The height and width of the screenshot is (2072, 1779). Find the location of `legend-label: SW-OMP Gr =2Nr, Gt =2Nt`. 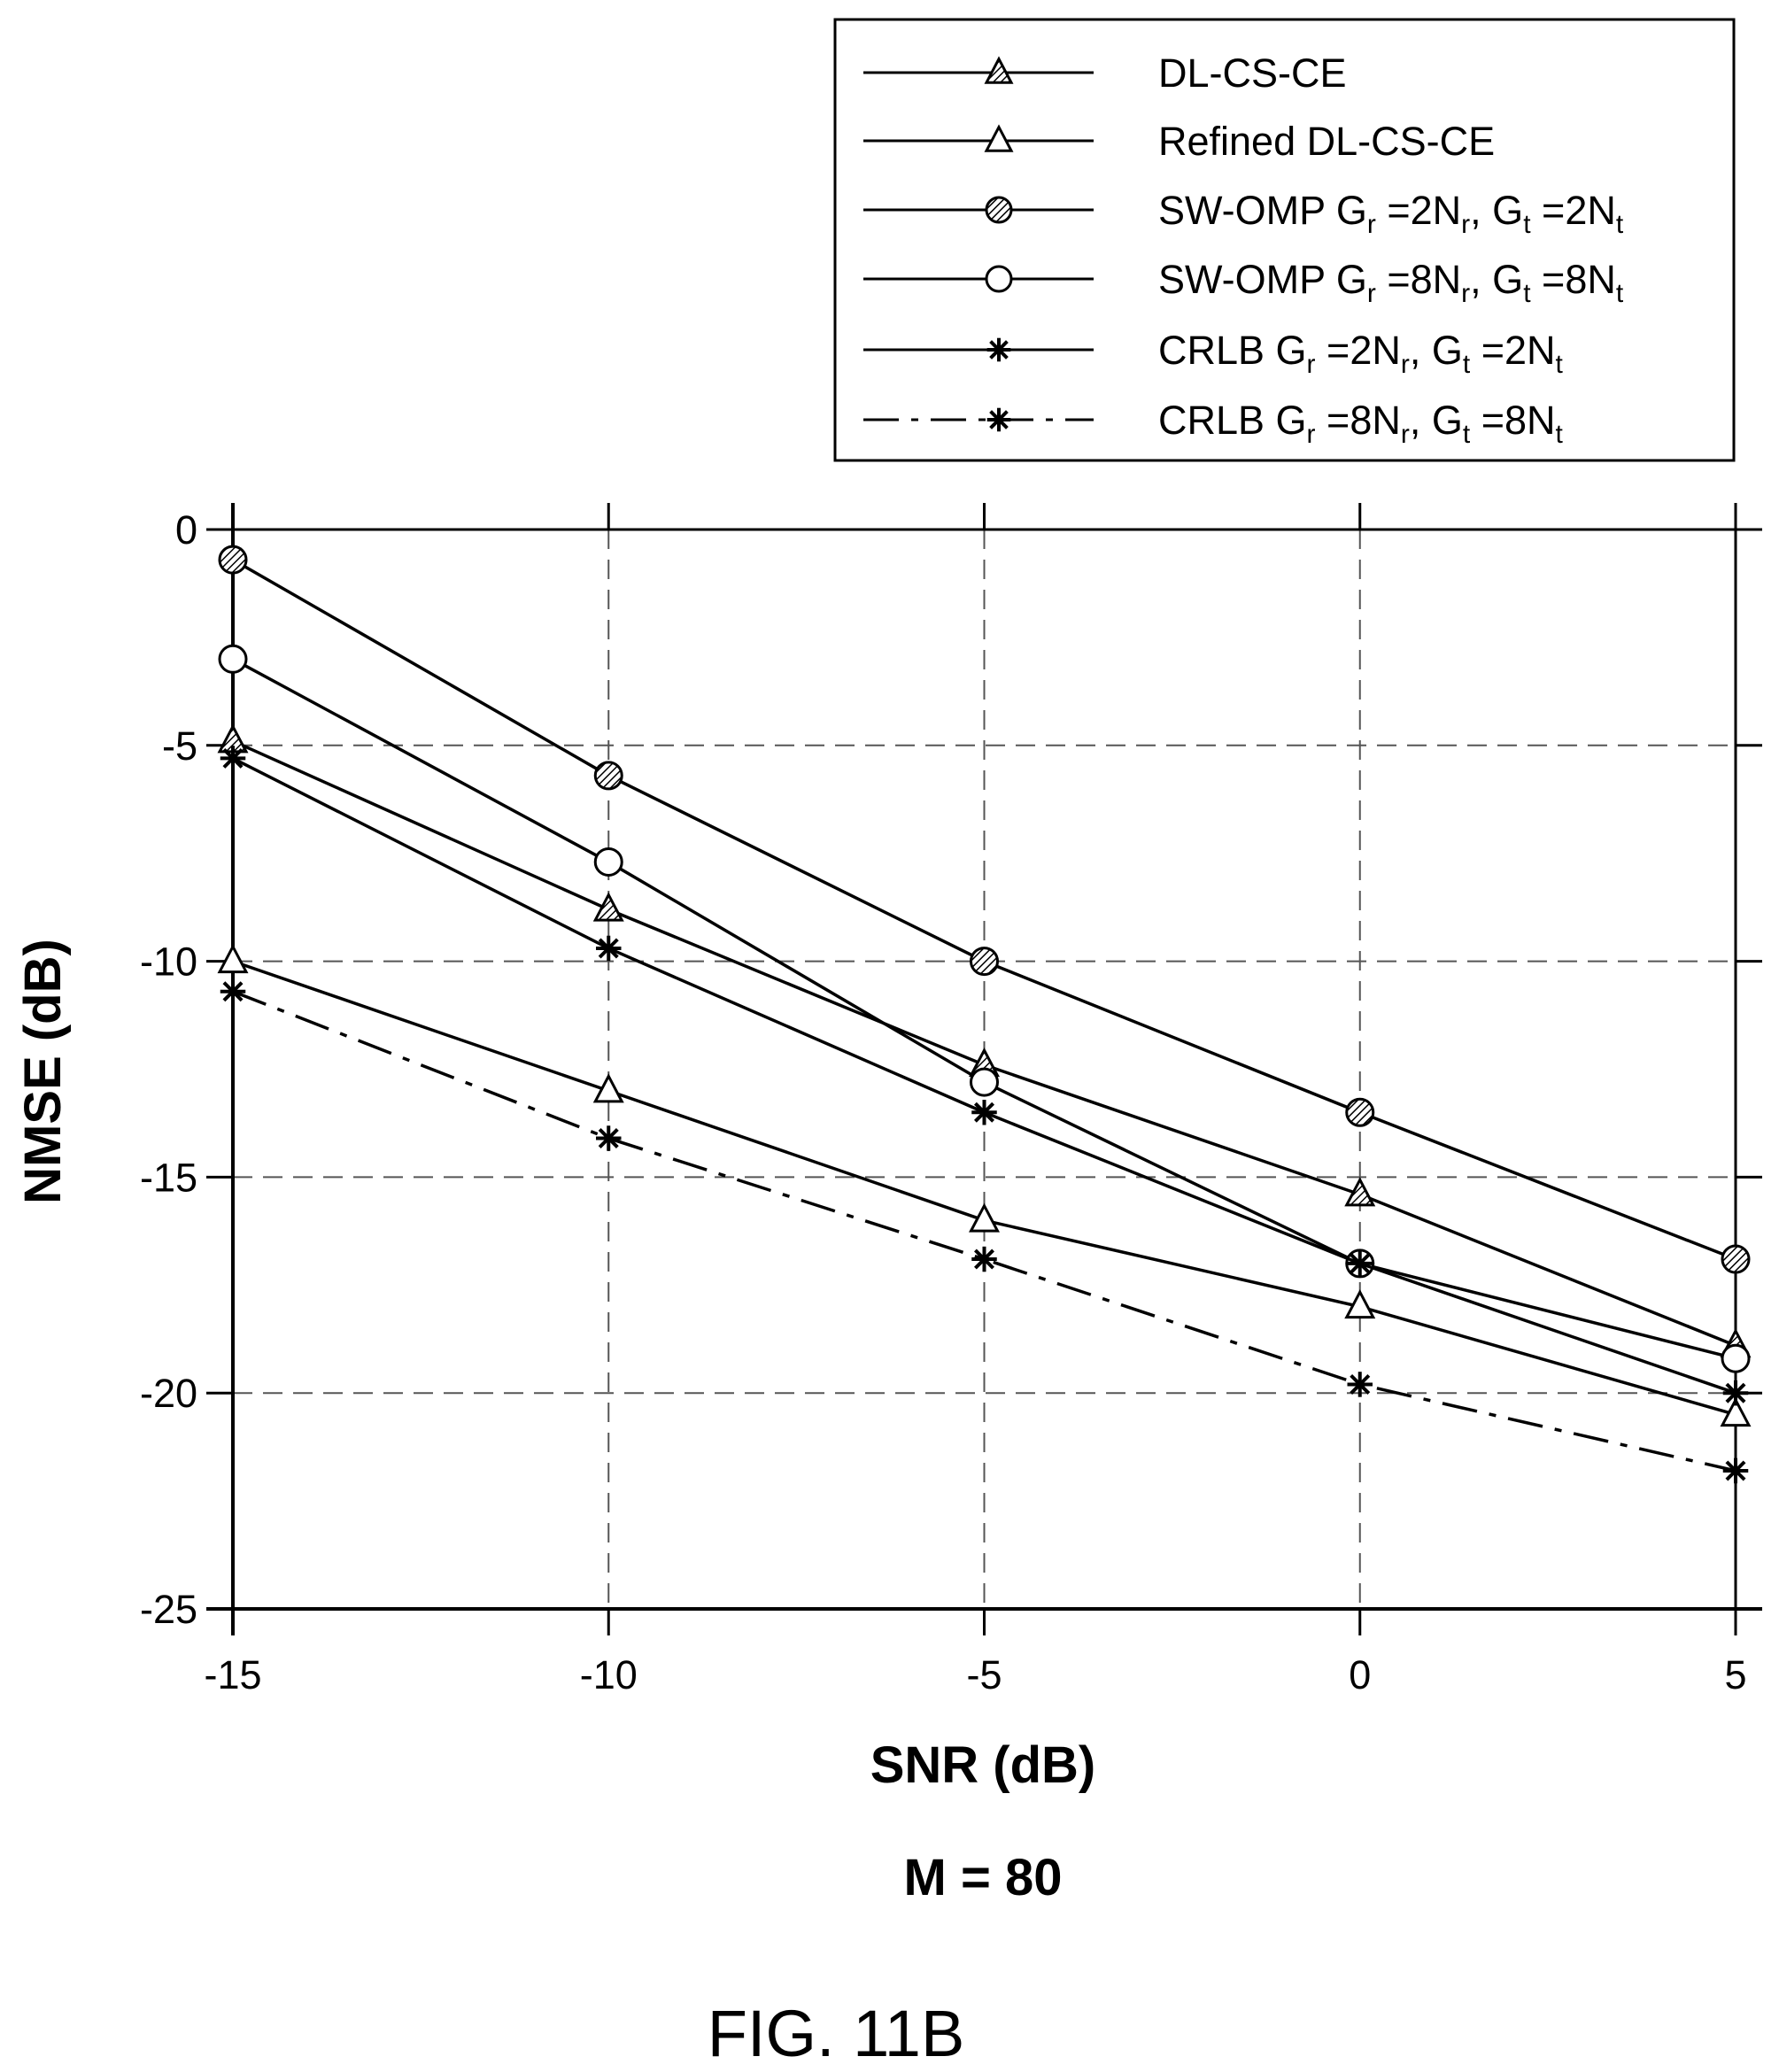

legend-label: SW-OMP Gr =2Nr, Gt =2Nt is located at coordinates (1391, 213).